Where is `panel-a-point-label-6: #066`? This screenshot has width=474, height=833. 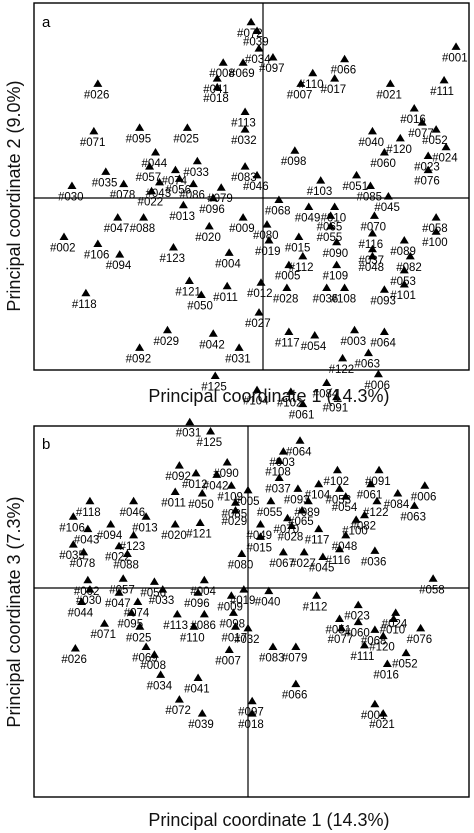
panel-a-point-label-6: #066 is located at coordinates (344, 71).